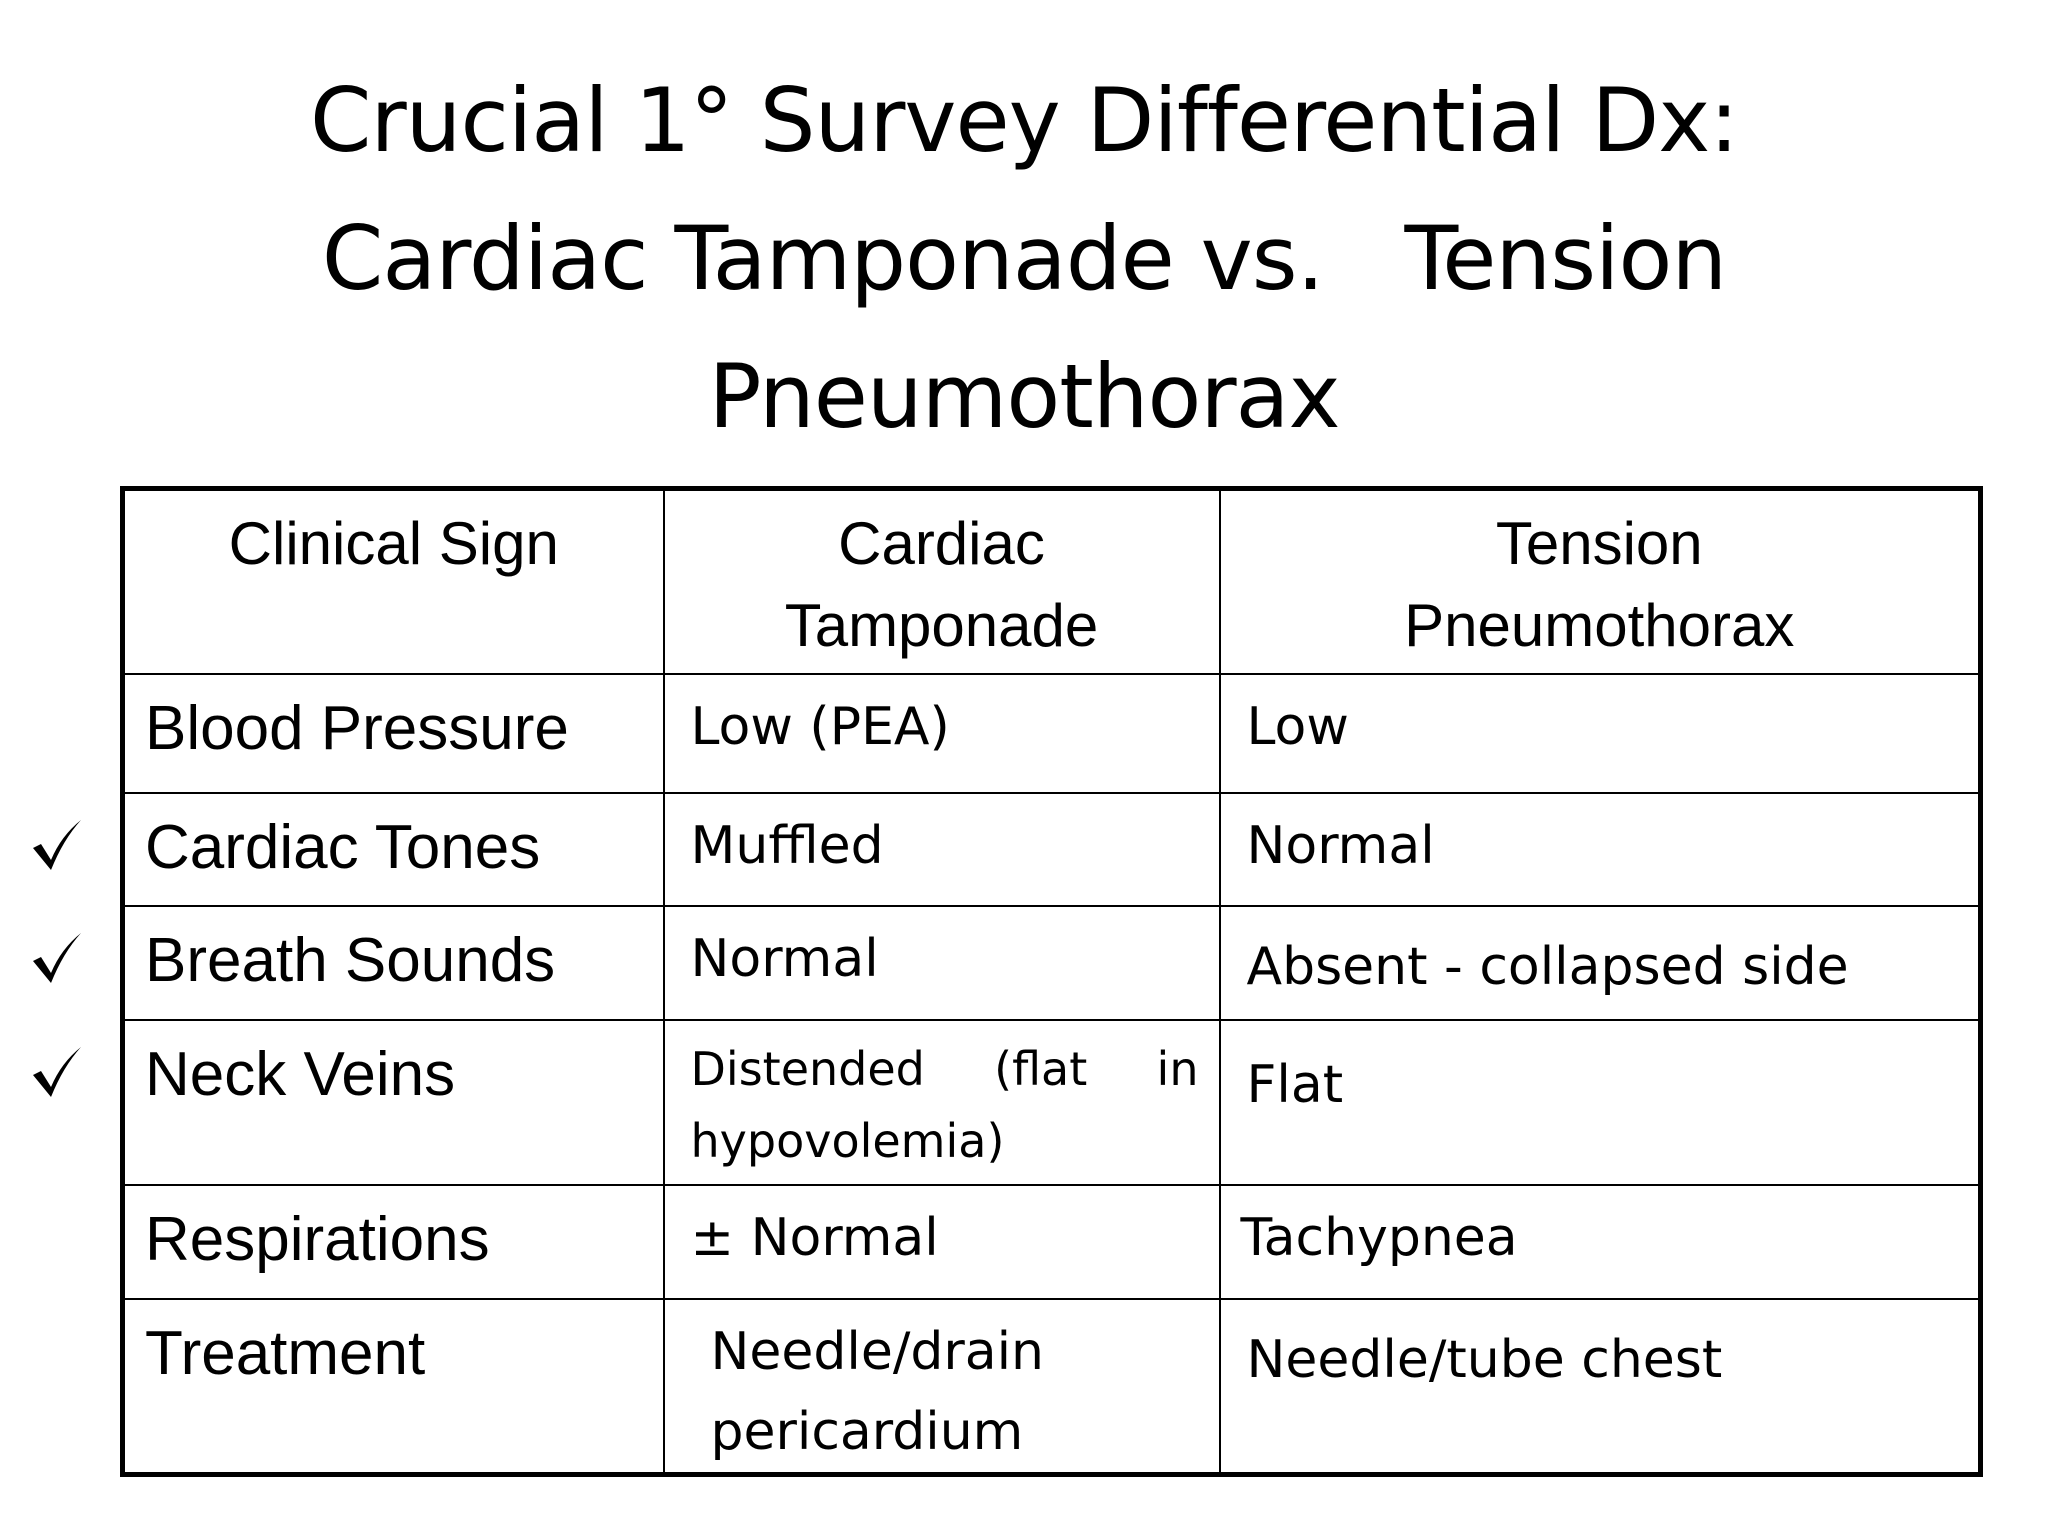  What do you see at coordinates (1600, 1241) in the screenshot?
I see `cell: Tachypnea` at bounding box center [1600, 1241].